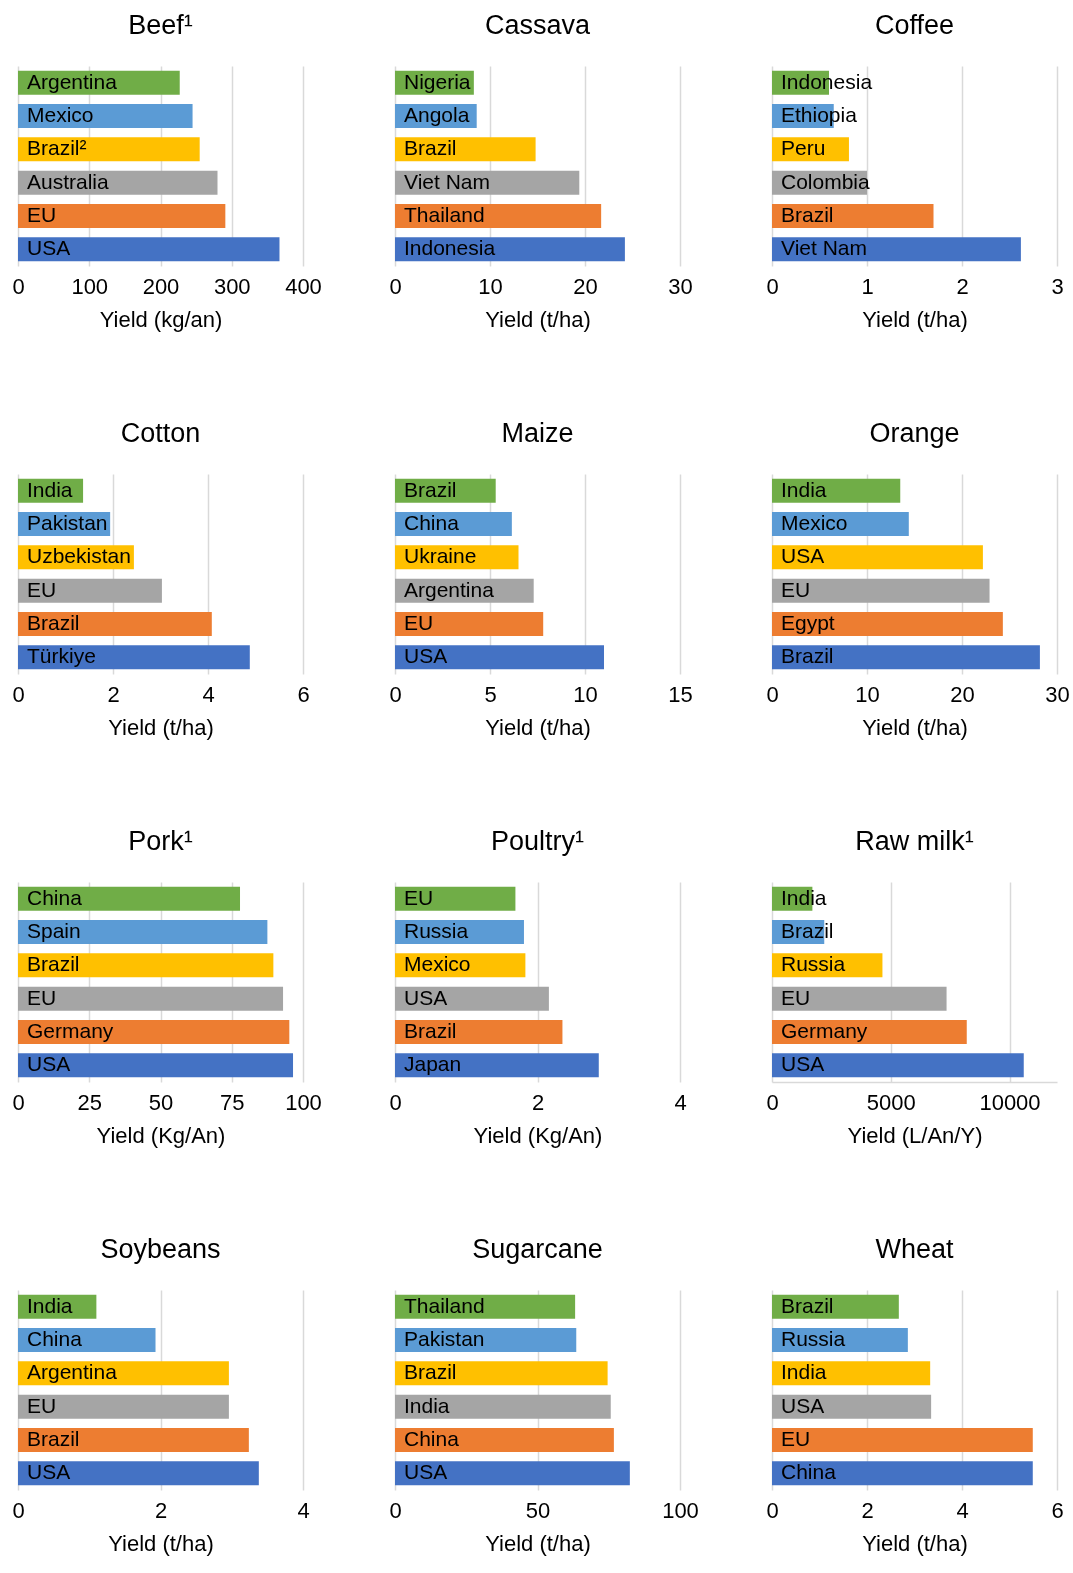 Image resolution: width=1073 pixels, height=1573 pixels. I want to click on x-tick-label: 200, so click(161, 286).